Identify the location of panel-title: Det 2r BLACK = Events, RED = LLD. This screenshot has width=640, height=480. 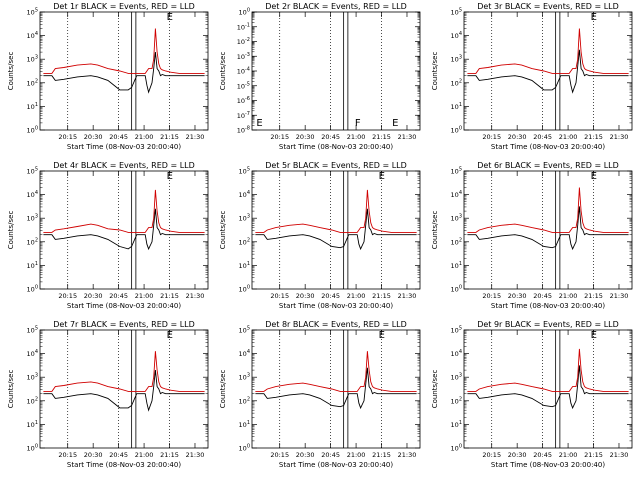
(336, 6).